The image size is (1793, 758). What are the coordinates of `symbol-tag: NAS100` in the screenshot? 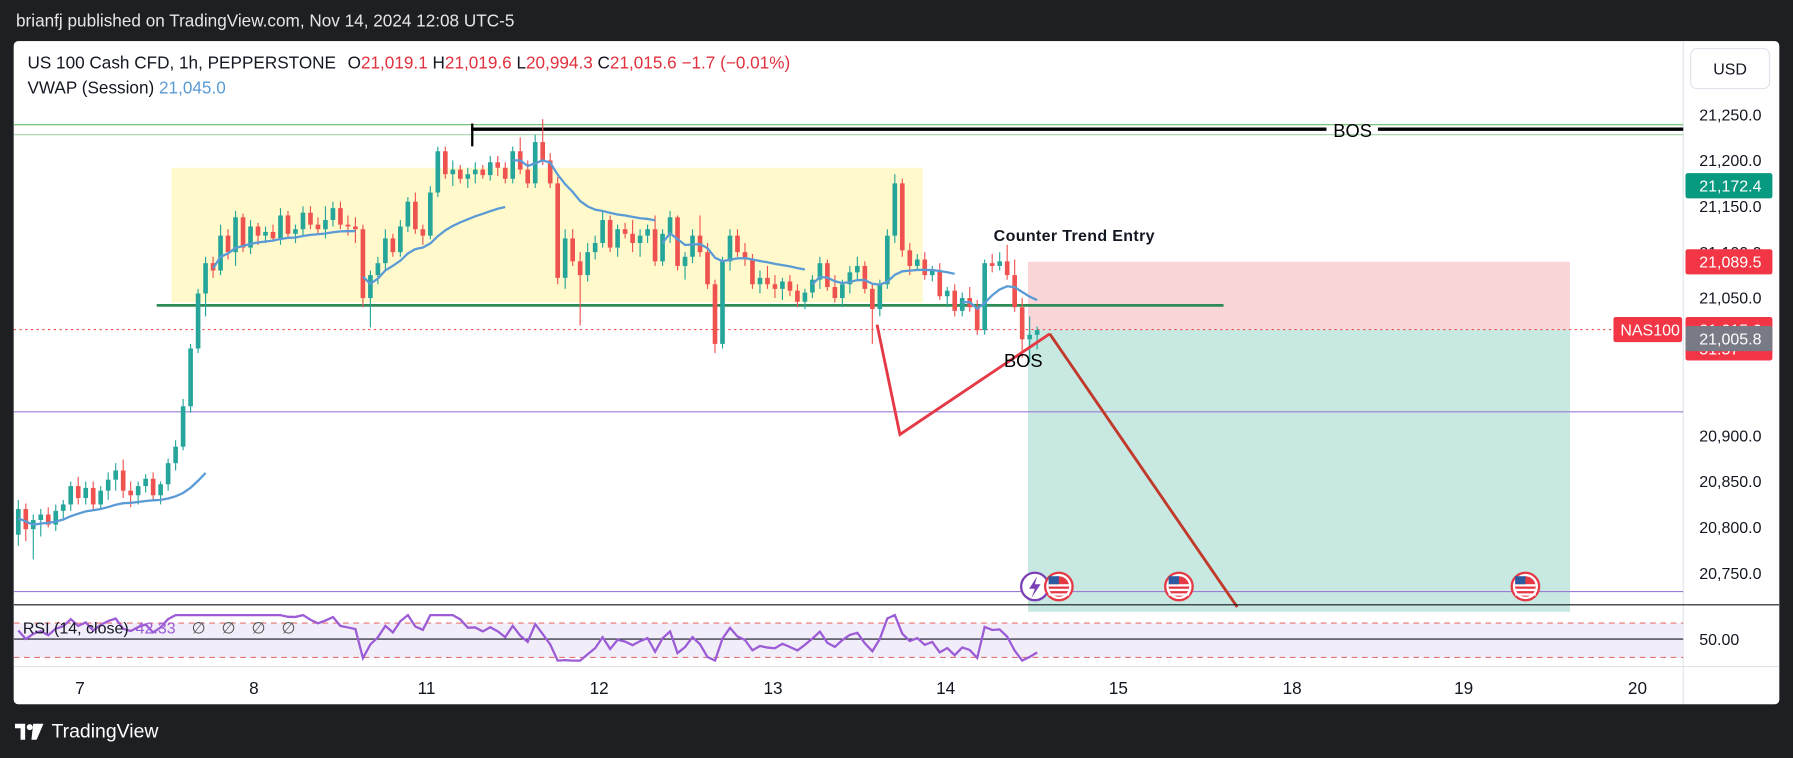 It's located at (1648, 330).